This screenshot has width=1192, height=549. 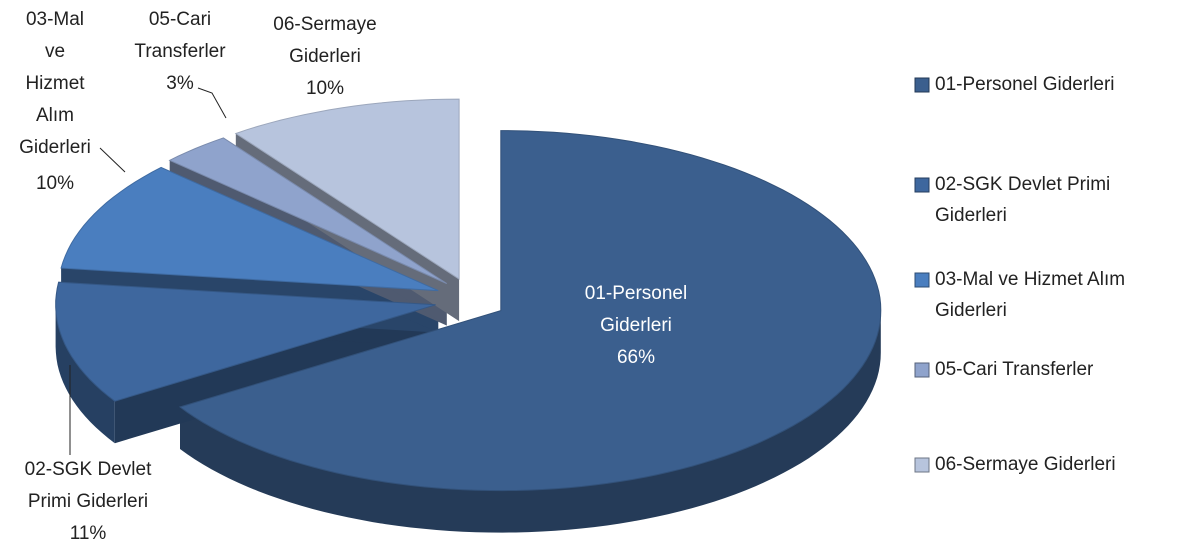 What do you see at coordinates (180, 19) in the screenshot?
I see `label-line: 05-Cari` at bounding box center [180, 19].